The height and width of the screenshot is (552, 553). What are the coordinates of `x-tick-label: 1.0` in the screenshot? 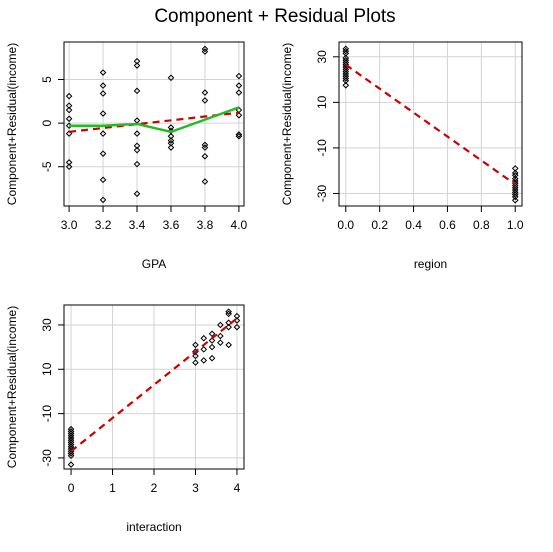 It's located at (515, 225).